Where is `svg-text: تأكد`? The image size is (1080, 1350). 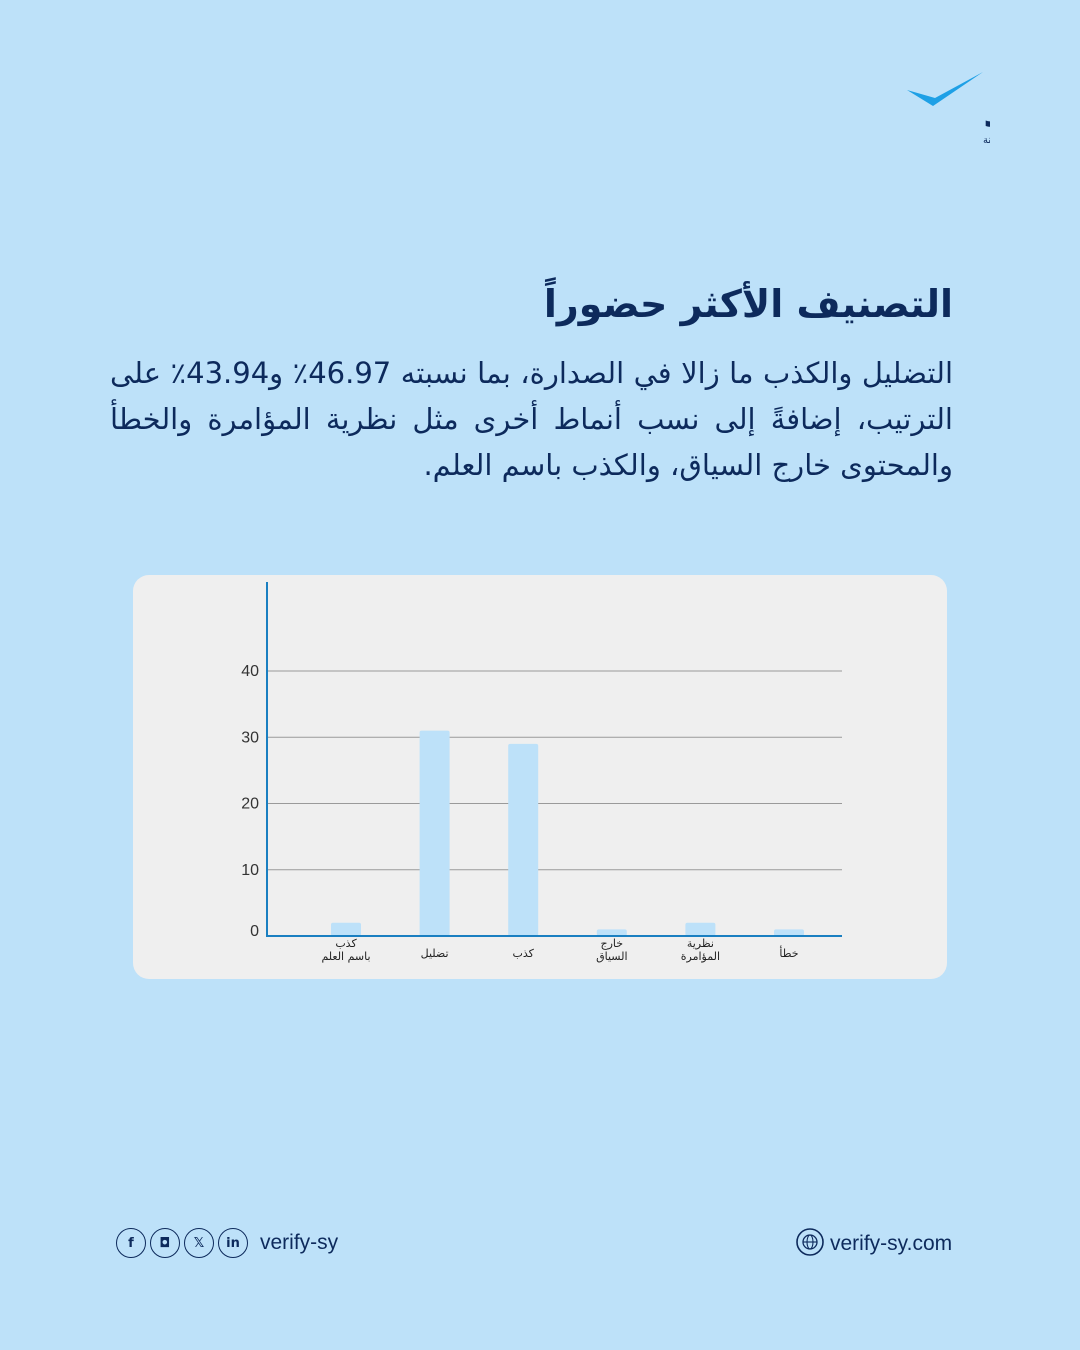
svg-text: تأكد is located at coordinates (986, 109).